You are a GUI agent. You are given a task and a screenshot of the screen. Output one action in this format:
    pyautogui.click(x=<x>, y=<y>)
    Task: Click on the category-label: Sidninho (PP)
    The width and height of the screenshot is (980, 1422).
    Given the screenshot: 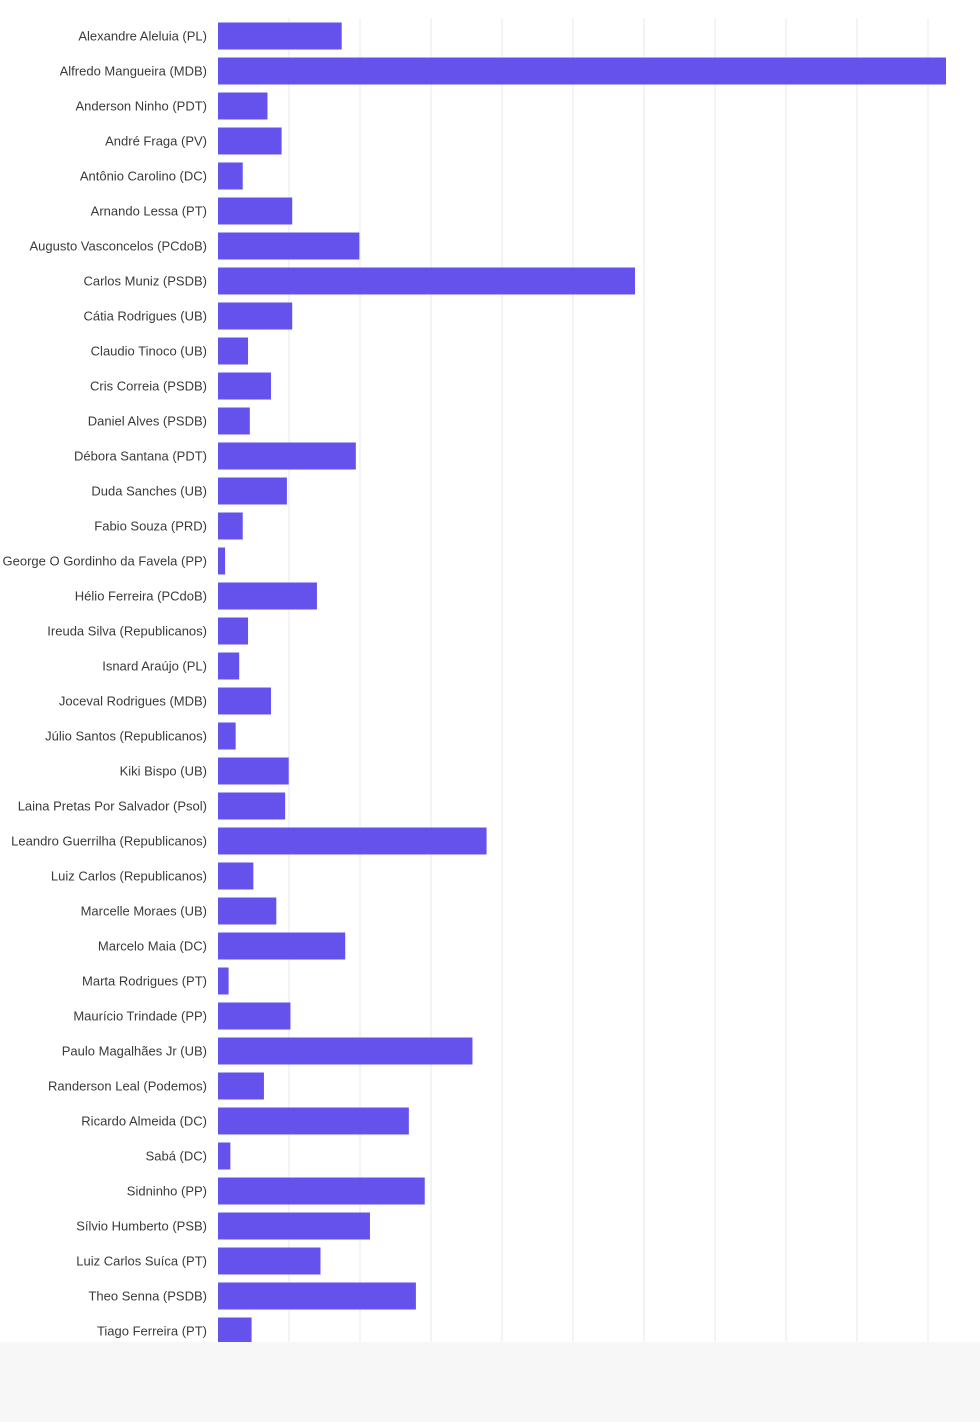 What is the action you would take?
    pyautogui.click(x=167, y=1191)
    